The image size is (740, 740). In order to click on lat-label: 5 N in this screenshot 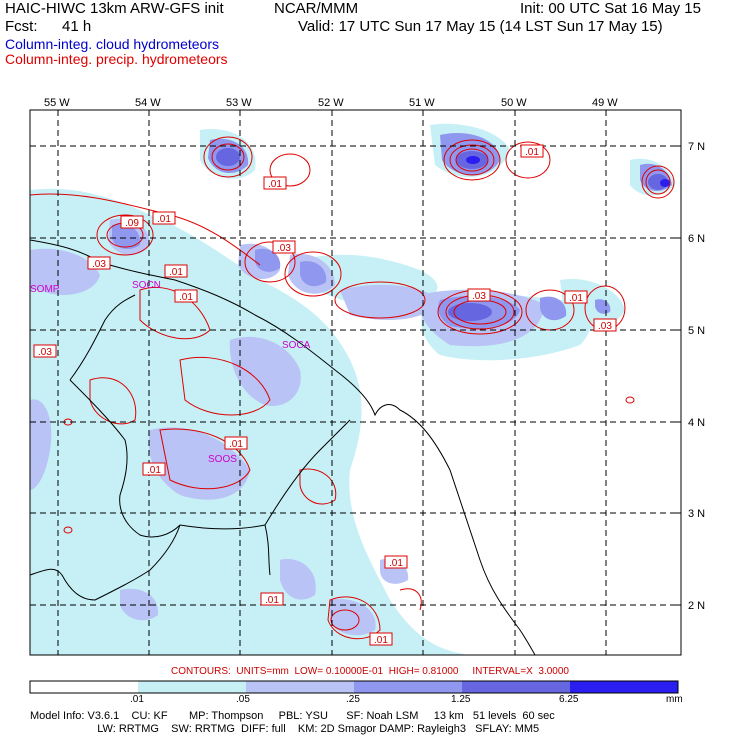, I will do `click(696, 331)`.